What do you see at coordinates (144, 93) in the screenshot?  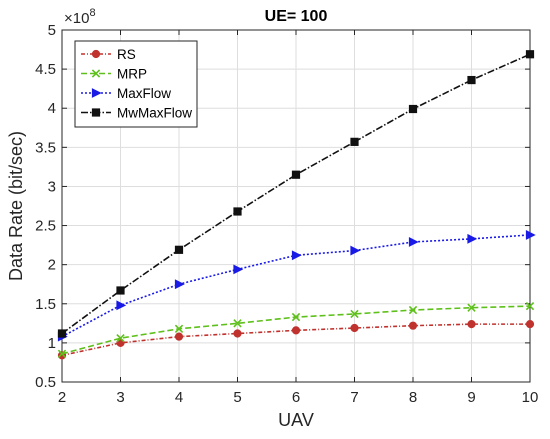 I see `legend-label: MaxFlow` at bounding box center [144, 93].